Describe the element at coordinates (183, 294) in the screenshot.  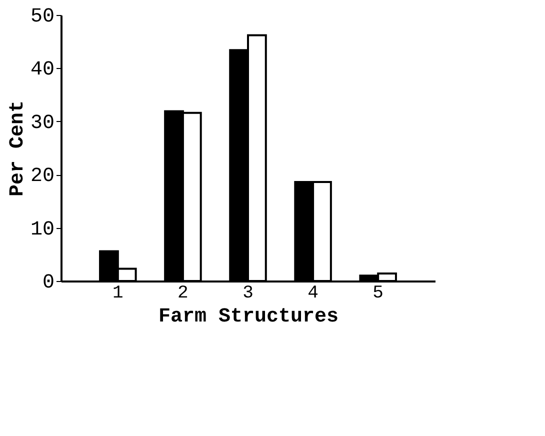
I see `x-tick-label: 2` at that location.